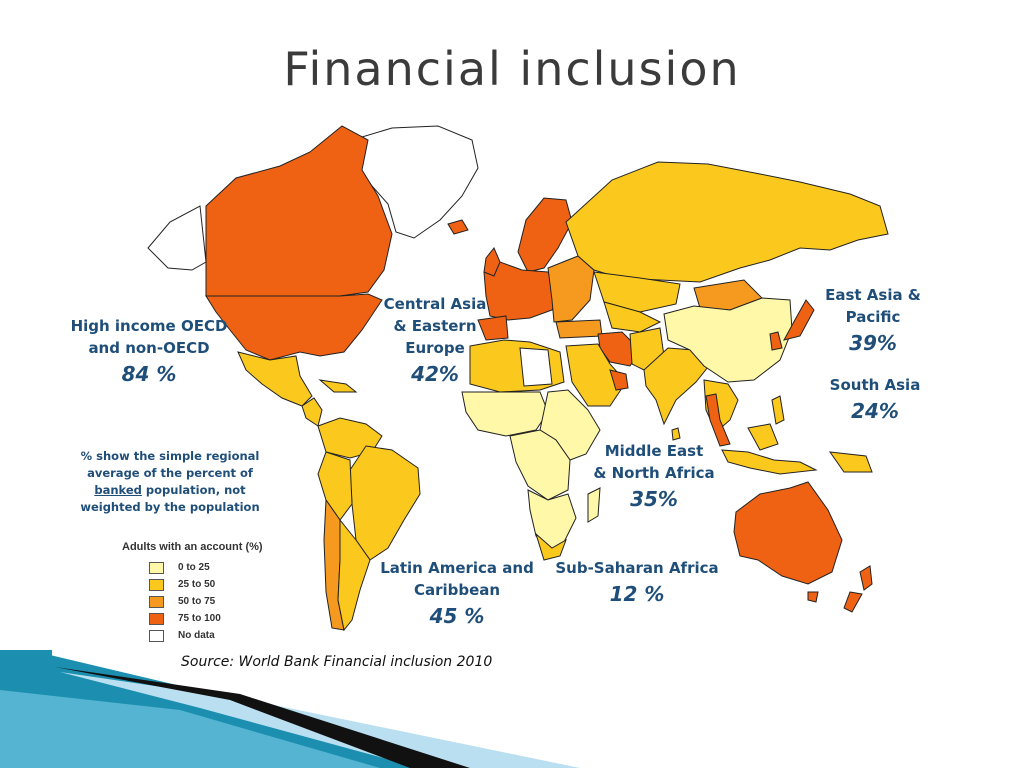  What do you see at coordinates (196, 635) in the screenshot?
I see `legend-label: No data` at bounding box center [196, 635].